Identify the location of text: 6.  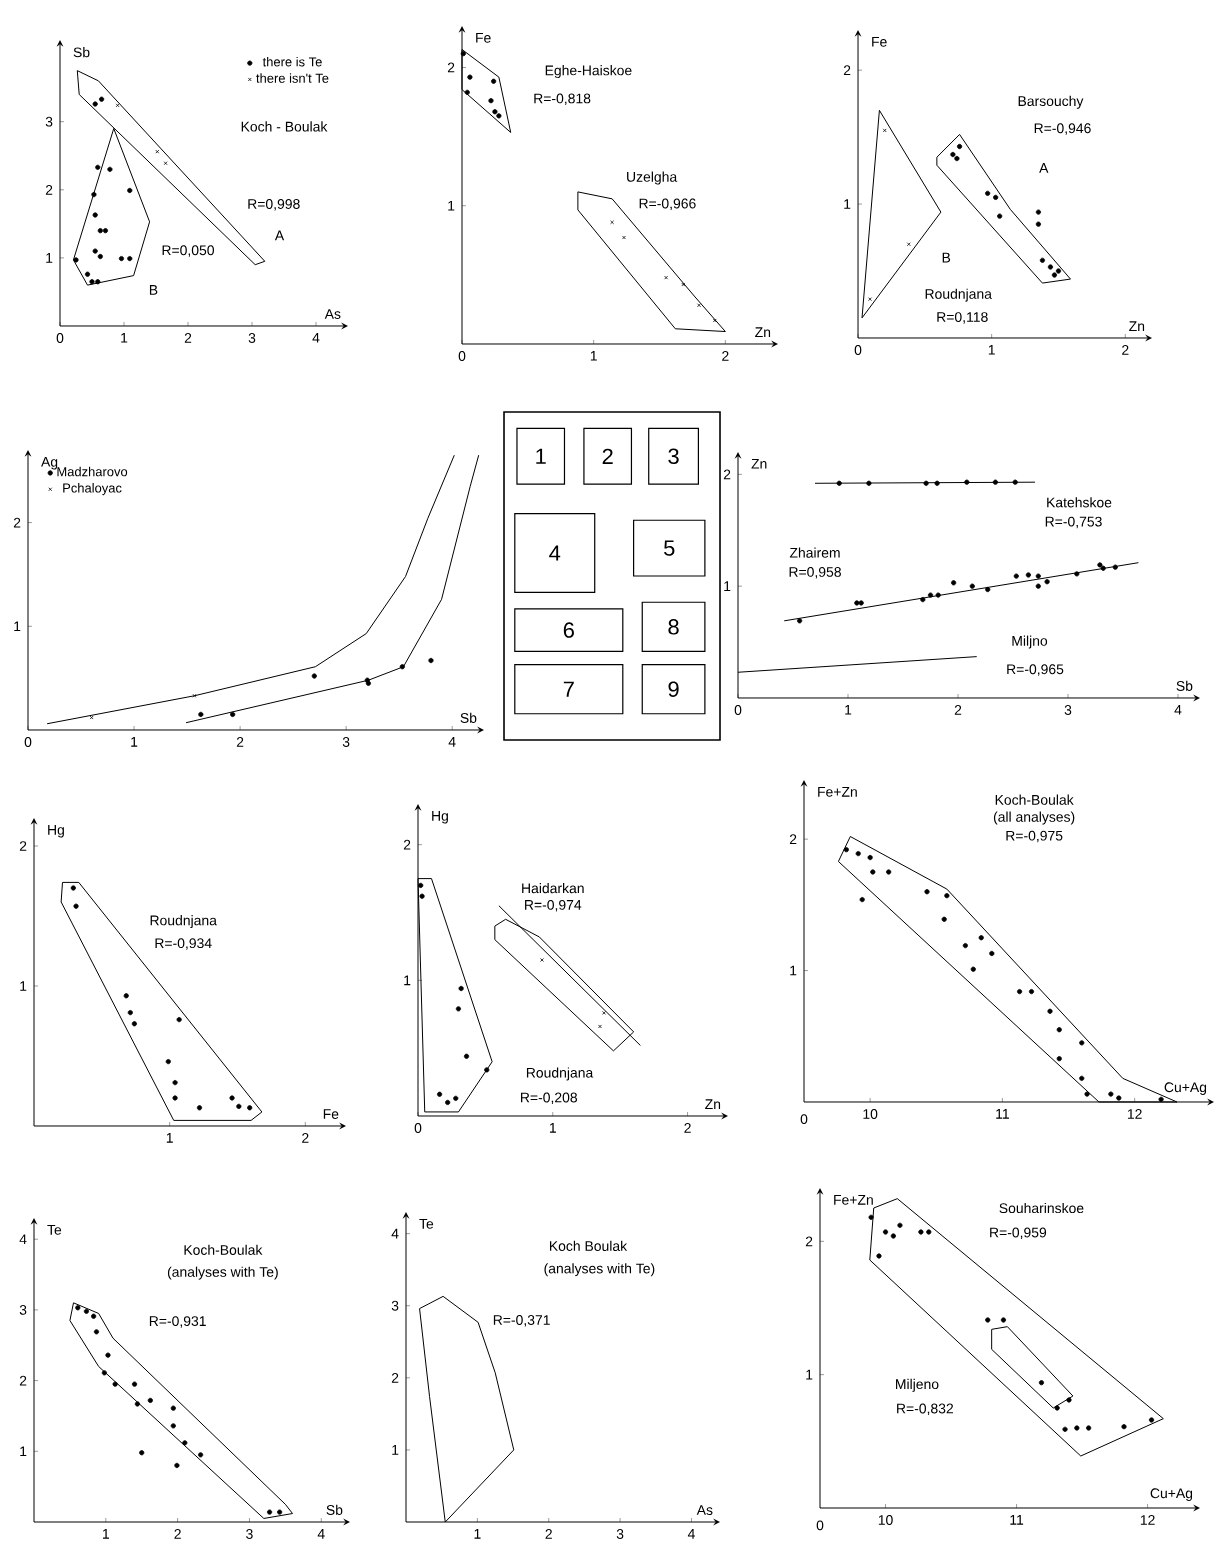
(568, 630).